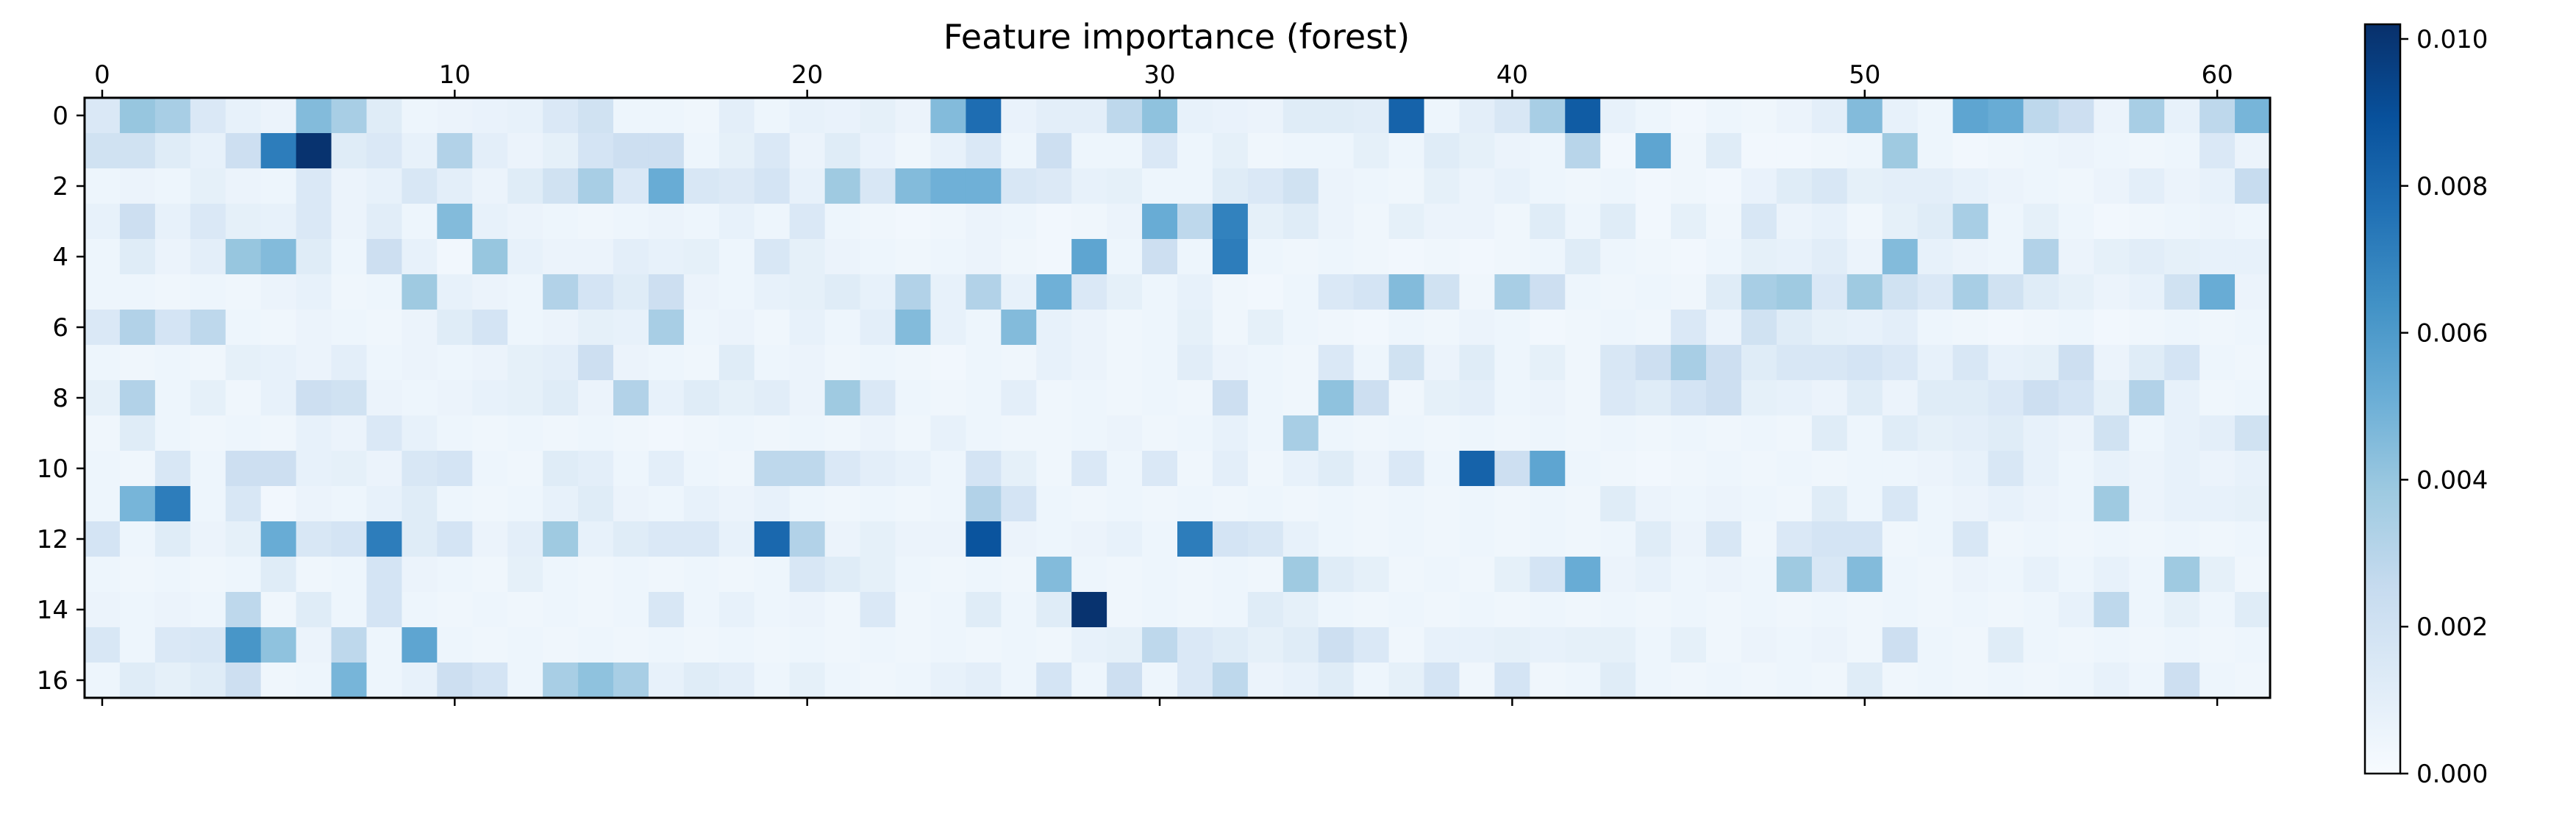 The width and height of the screenshot is (2576, 814). I want to click on x-tick-label: 40, so click(1512, 75).